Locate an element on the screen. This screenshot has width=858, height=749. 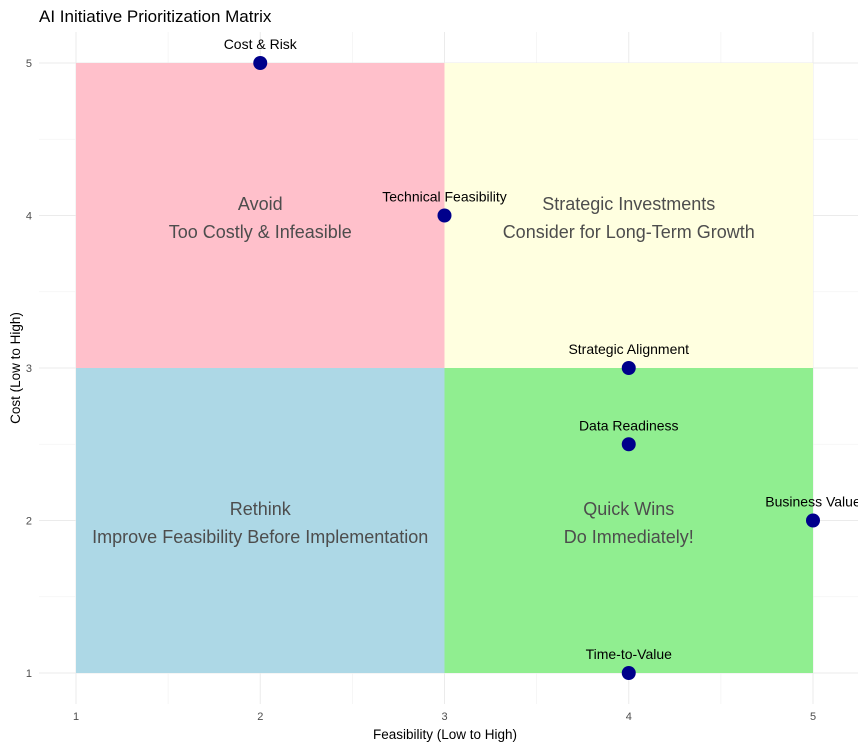
data-point-label-time-to-value: Time-to-Value is located at coordinates (629, 654).